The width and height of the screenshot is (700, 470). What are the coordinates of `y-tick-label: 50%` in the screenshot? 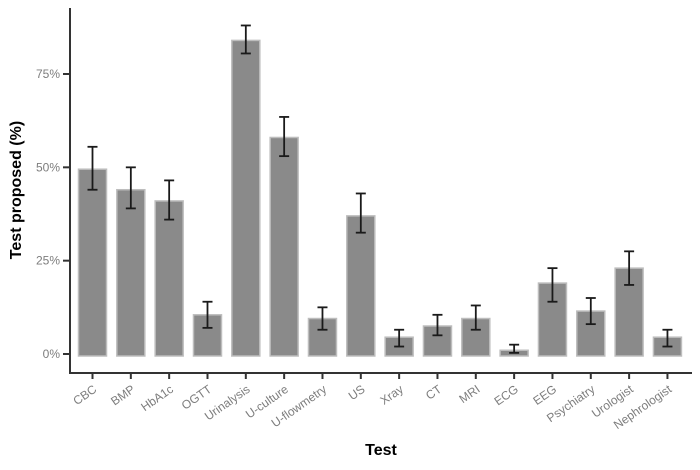 It's located at (48, 167).